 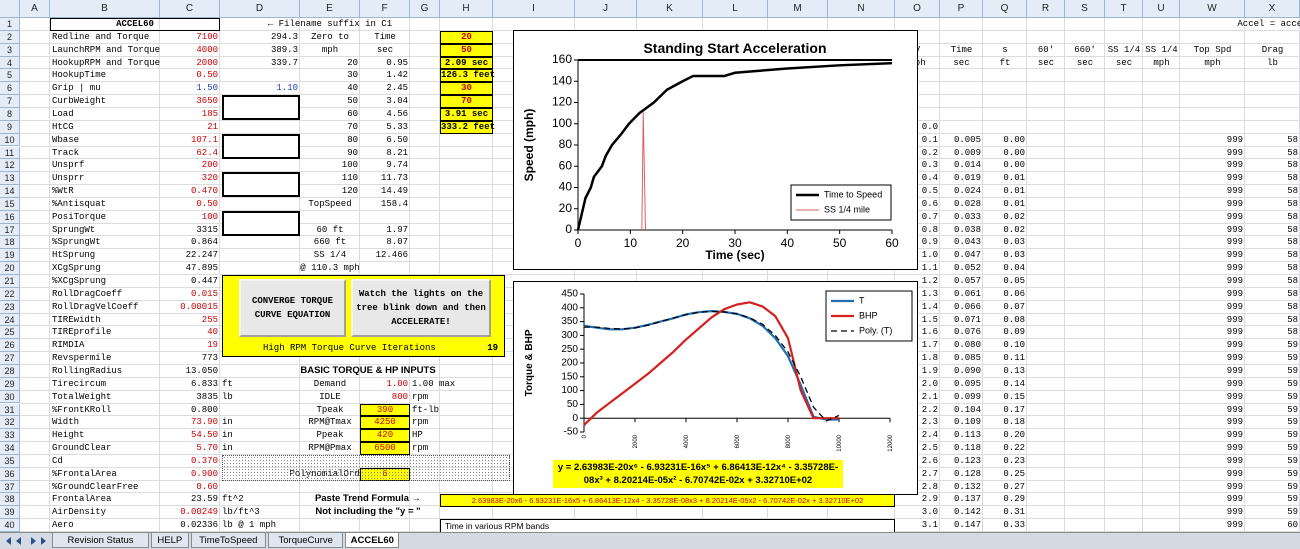 I want to click on row-header: 33, so click(x=10, y=436).